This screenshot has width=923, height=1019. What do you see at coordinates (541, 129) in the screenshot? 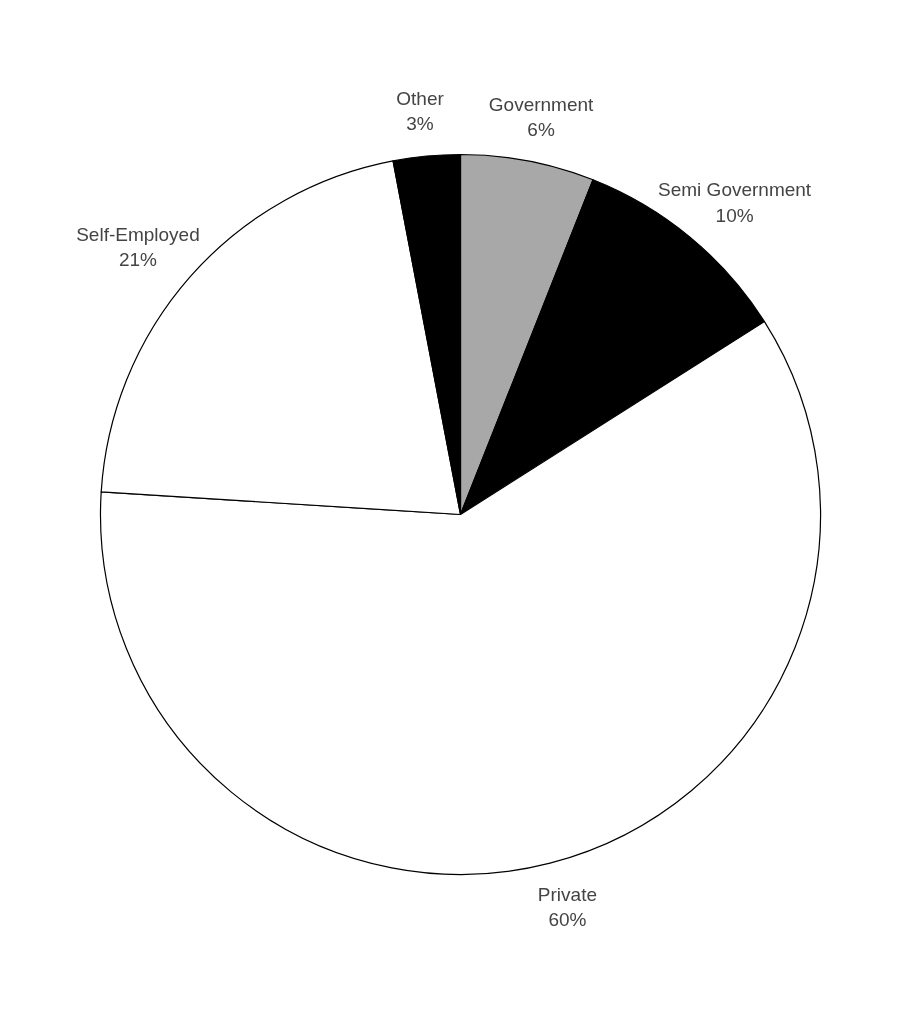
I see `data-label: 6%` at bounding box center [541, 129].